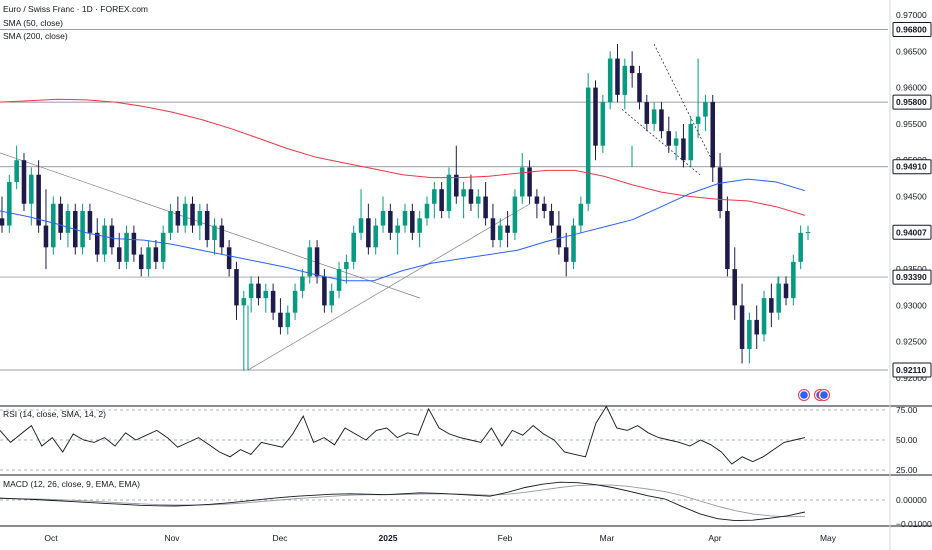 The width and height of the screenshot is (932, 550). I want to click on price-tick-label: 0.94500, so click(911, 197).